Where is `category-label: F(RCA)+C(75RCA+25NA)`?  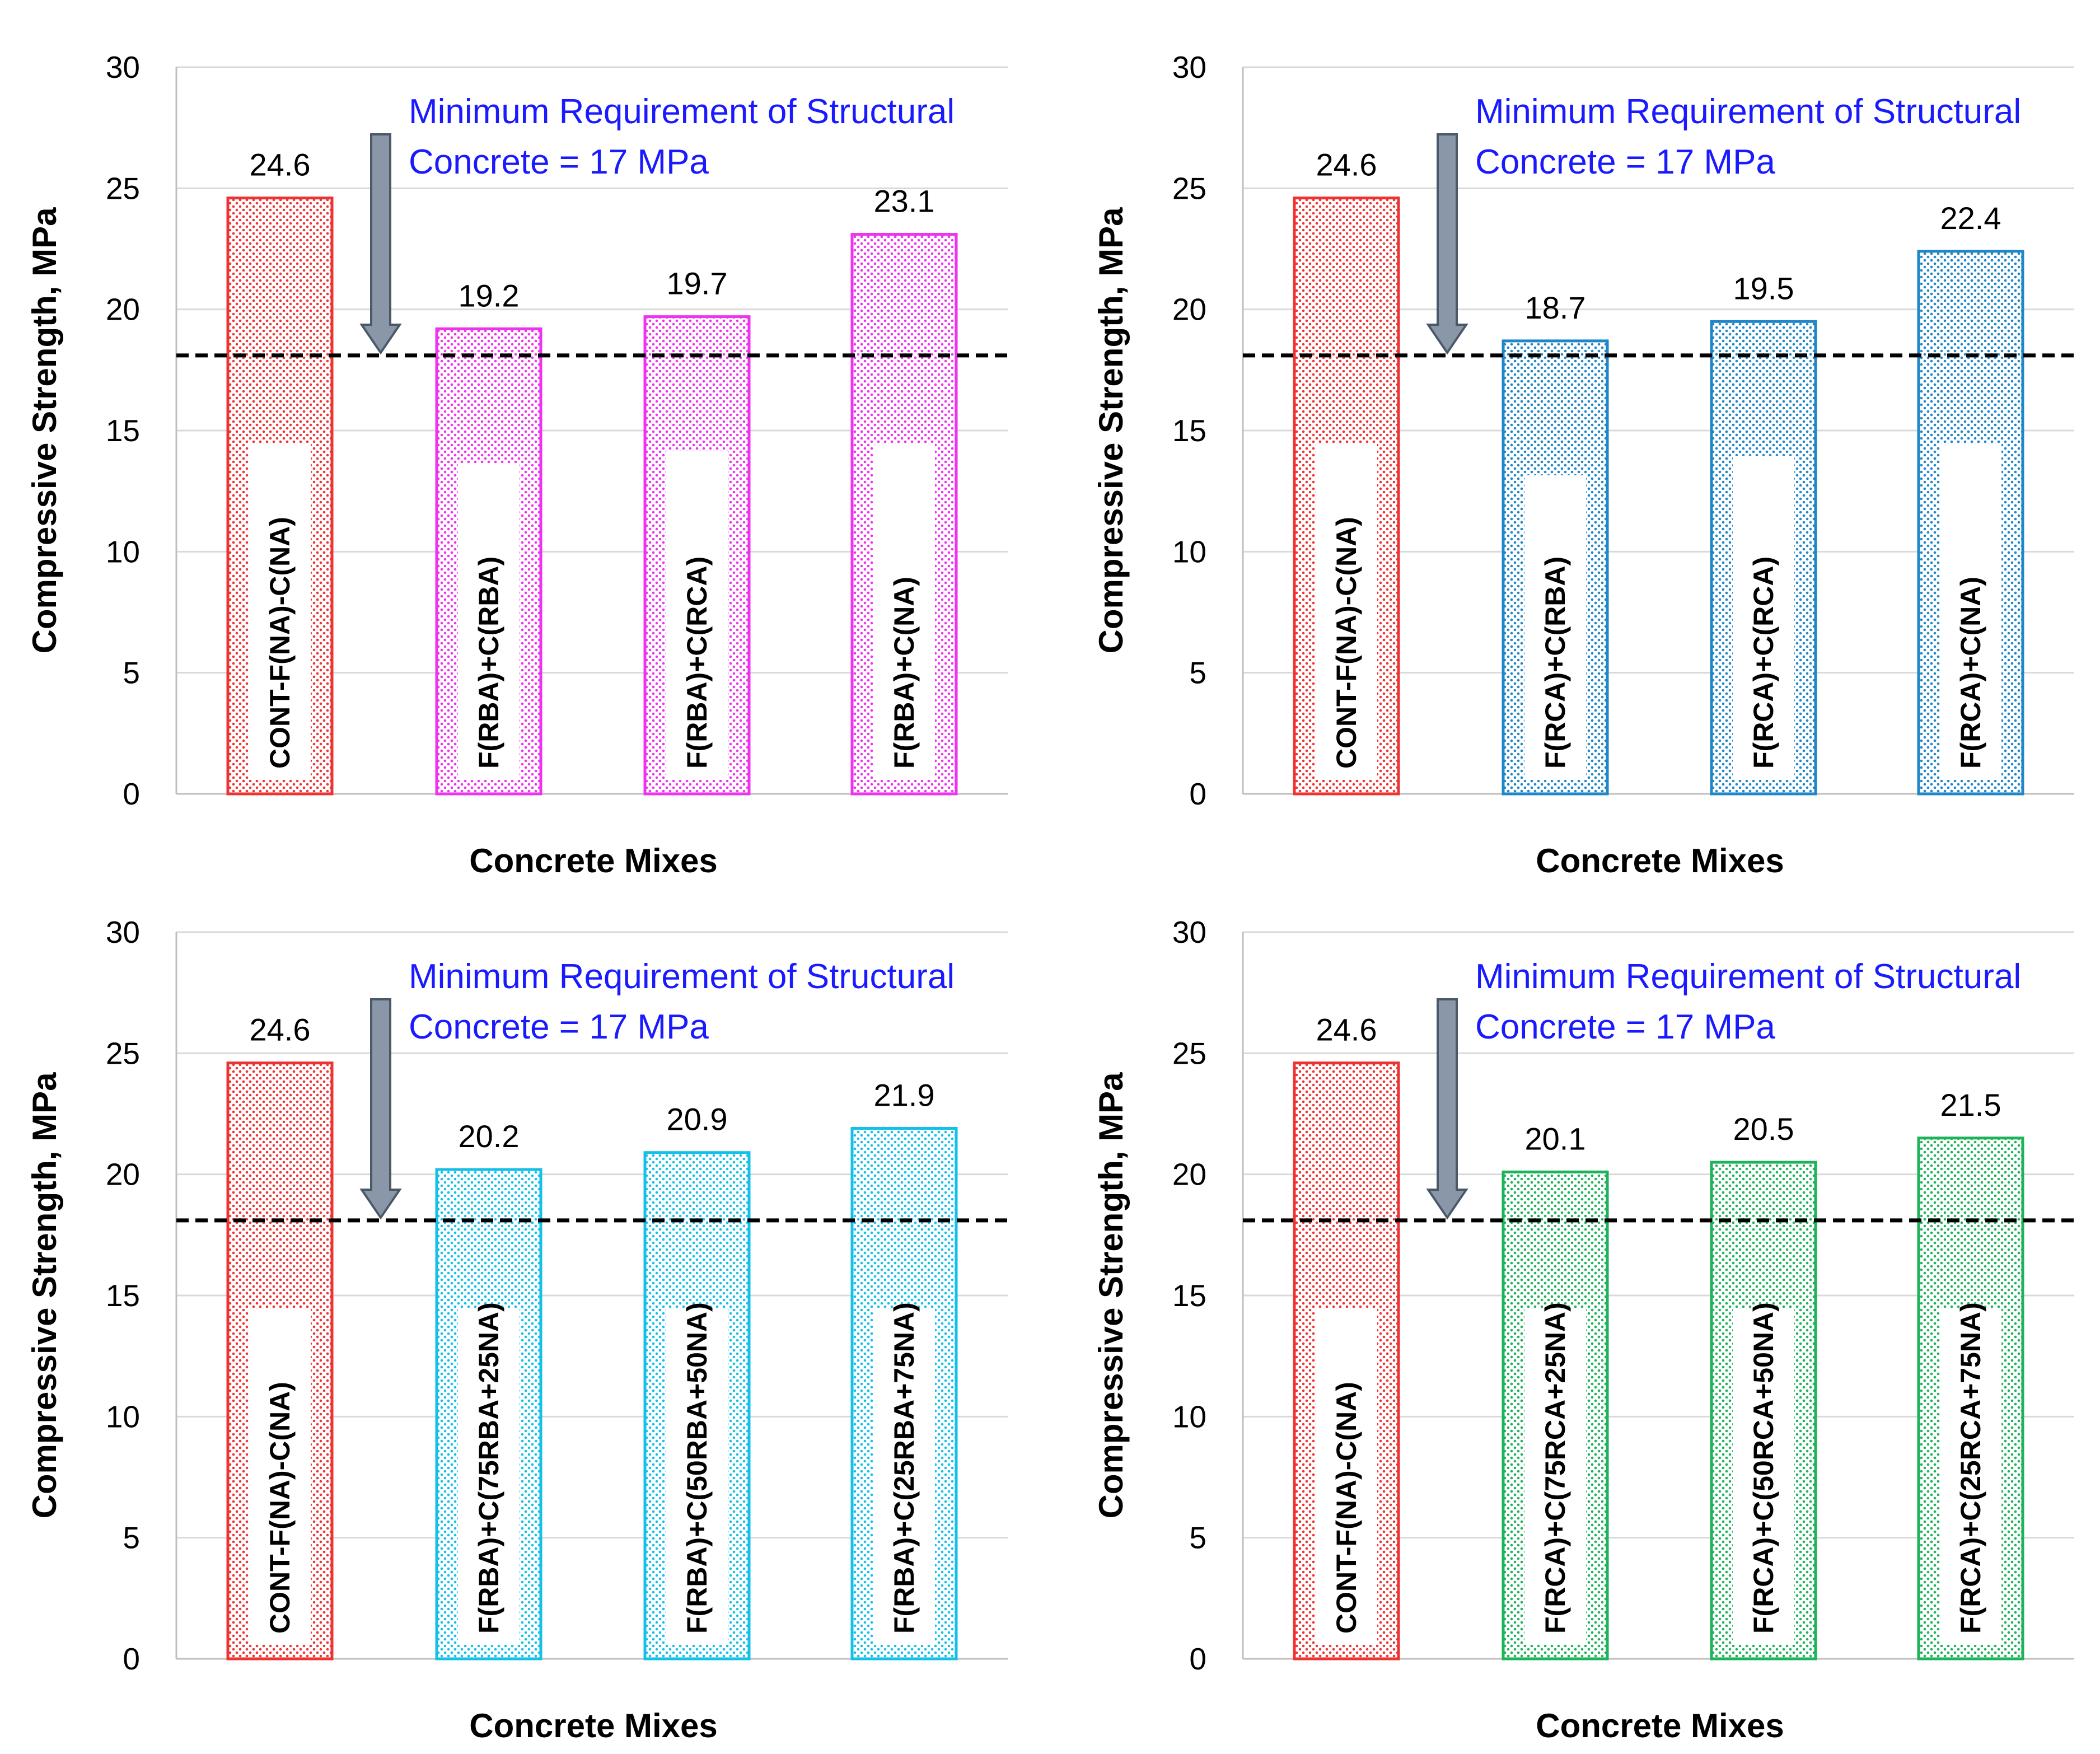 category-label: F(RCA)+C(75RCA+25NA) is located at coordinates (1556, 1468).